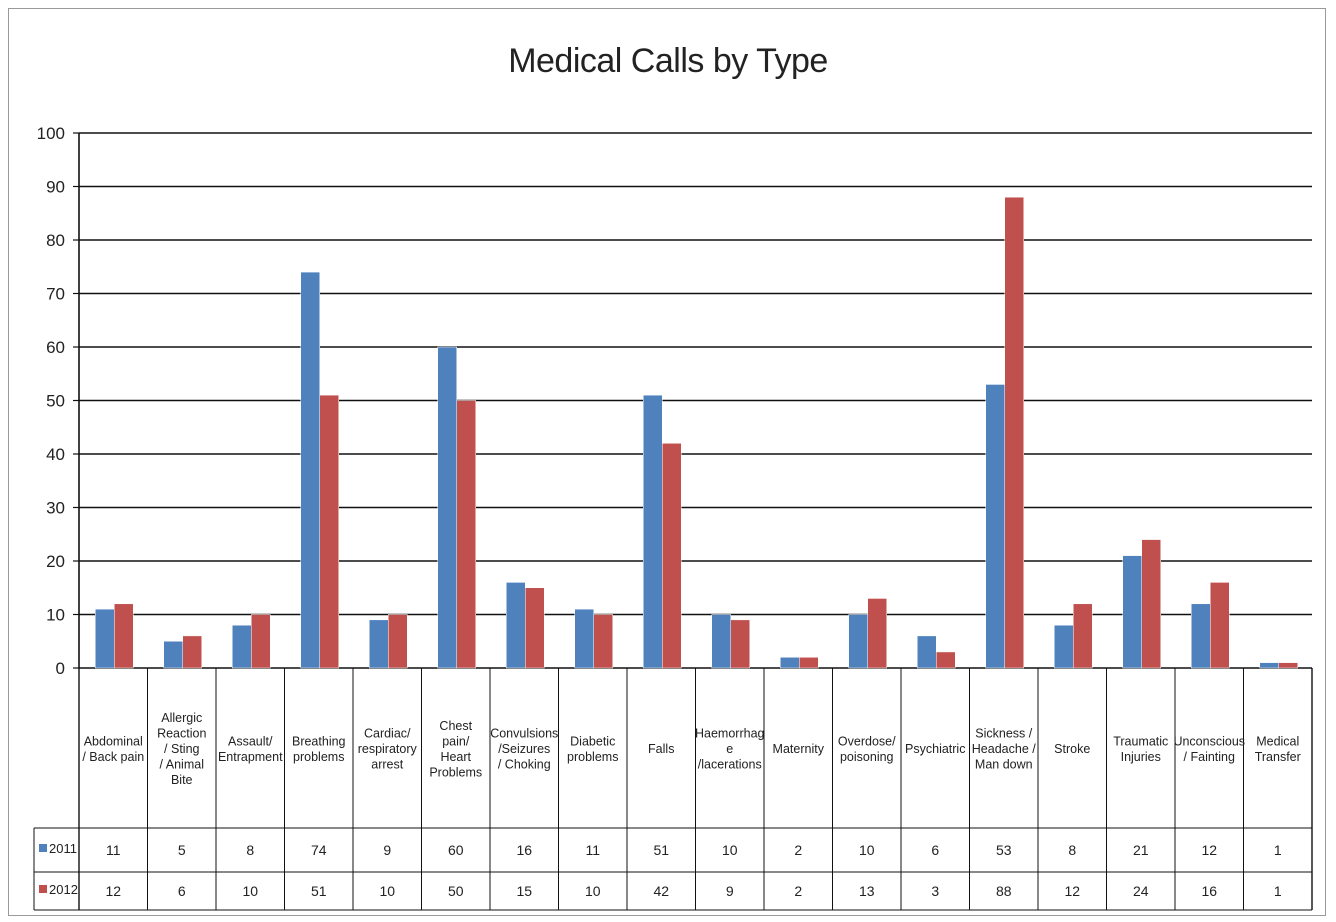 This screenshot has height=922, width=1336. Describe the element at coordinates (668, 61) in the screenshot. I see `chart-title: Medical Calls by Type` at that location.